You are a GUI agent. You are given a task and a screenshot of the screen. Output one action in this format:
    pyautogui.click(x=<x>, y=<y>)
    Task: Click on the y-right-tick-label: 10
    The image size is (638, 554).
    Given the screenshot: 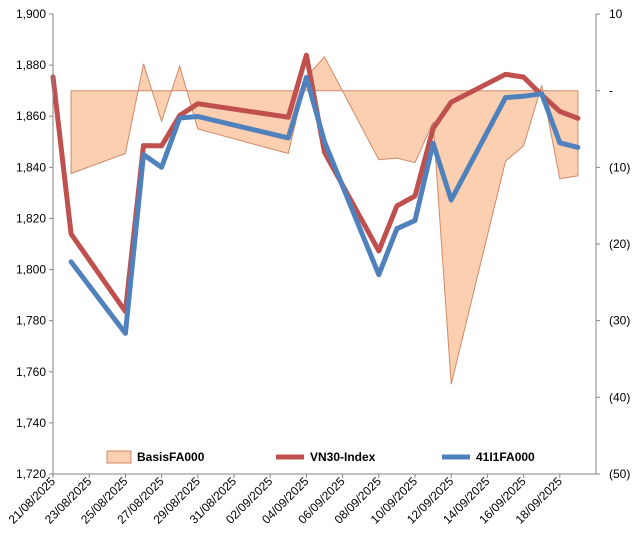 What is the action you would take?
    pyautogui.click(x=616, y=14)
    